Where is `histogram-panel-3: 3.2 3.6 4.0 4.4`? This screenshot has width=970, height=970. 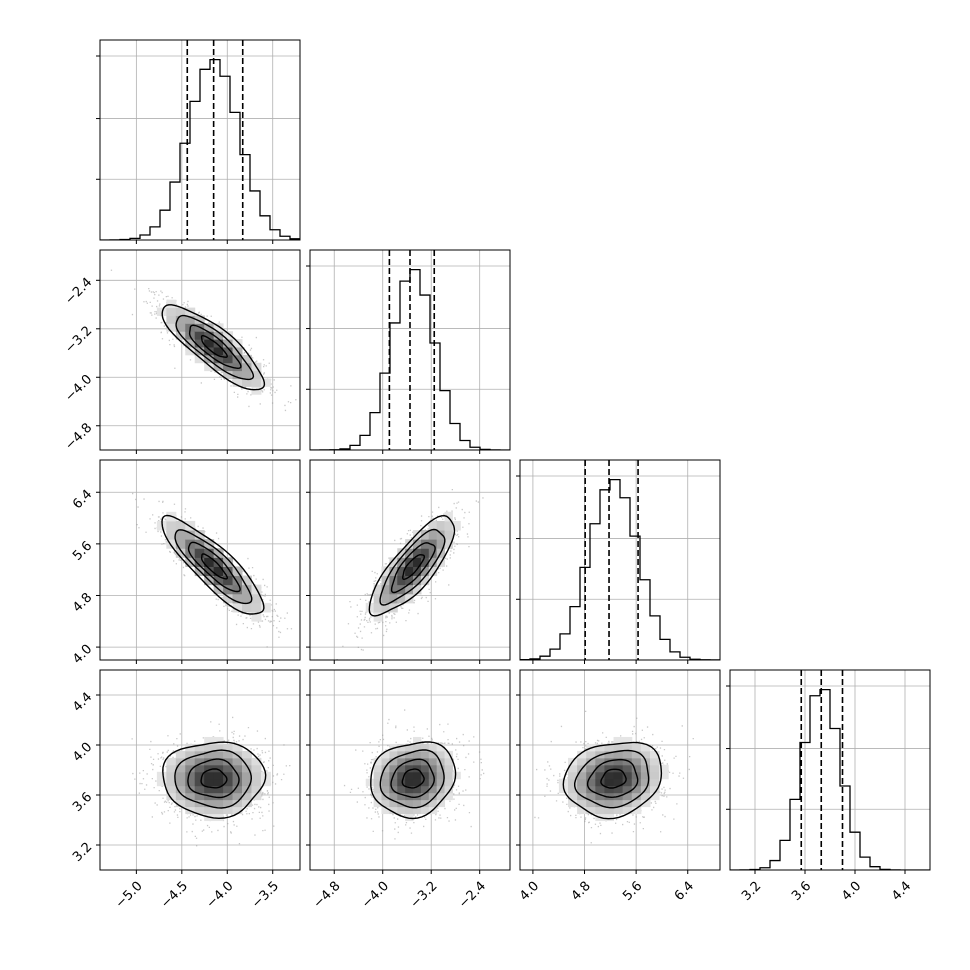 histogram-panel-3: 3.2 3.6 4.0 4.4 is located at coordinates (828, 786).